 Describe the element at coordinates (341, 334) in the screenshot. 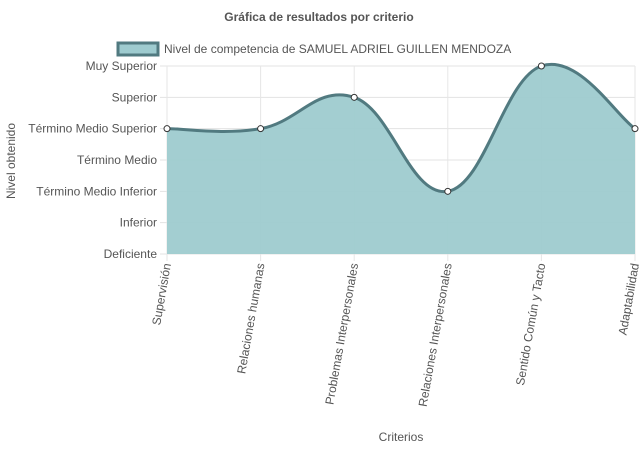

I see `x-tick-label: Problemas Interpersonales` at that location.